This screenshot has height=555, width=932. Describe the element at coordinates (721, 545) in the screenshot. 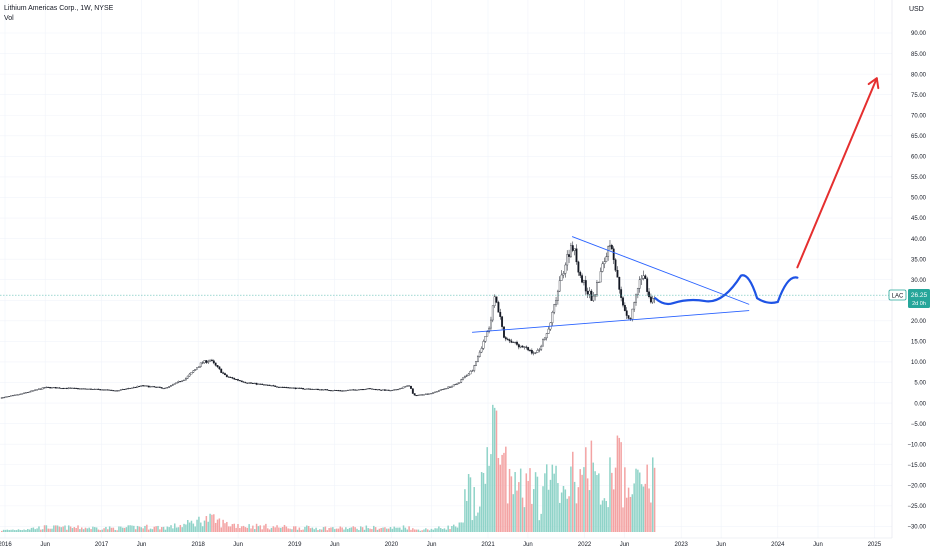

I see `time-tick-label: Jun` at that location.